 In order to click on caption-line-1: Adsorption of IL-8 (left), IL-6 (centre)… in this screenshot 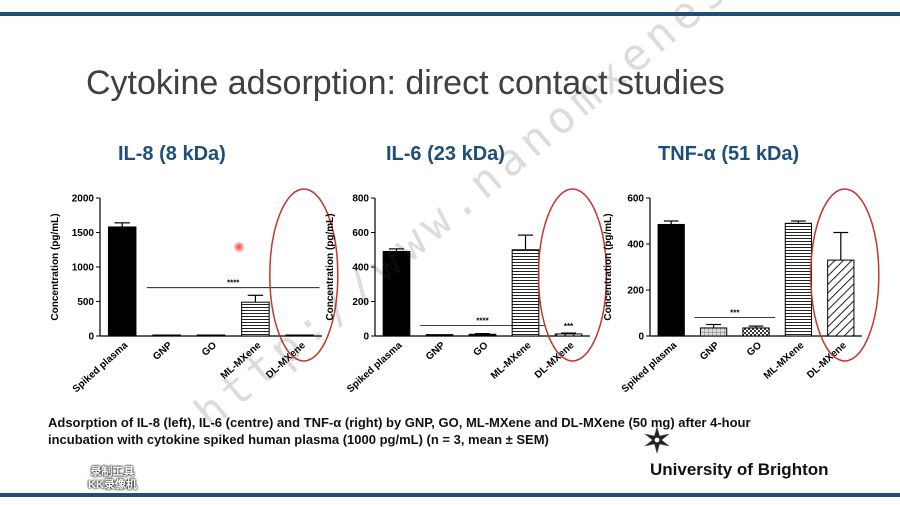, I will do `click(399, 422)`.